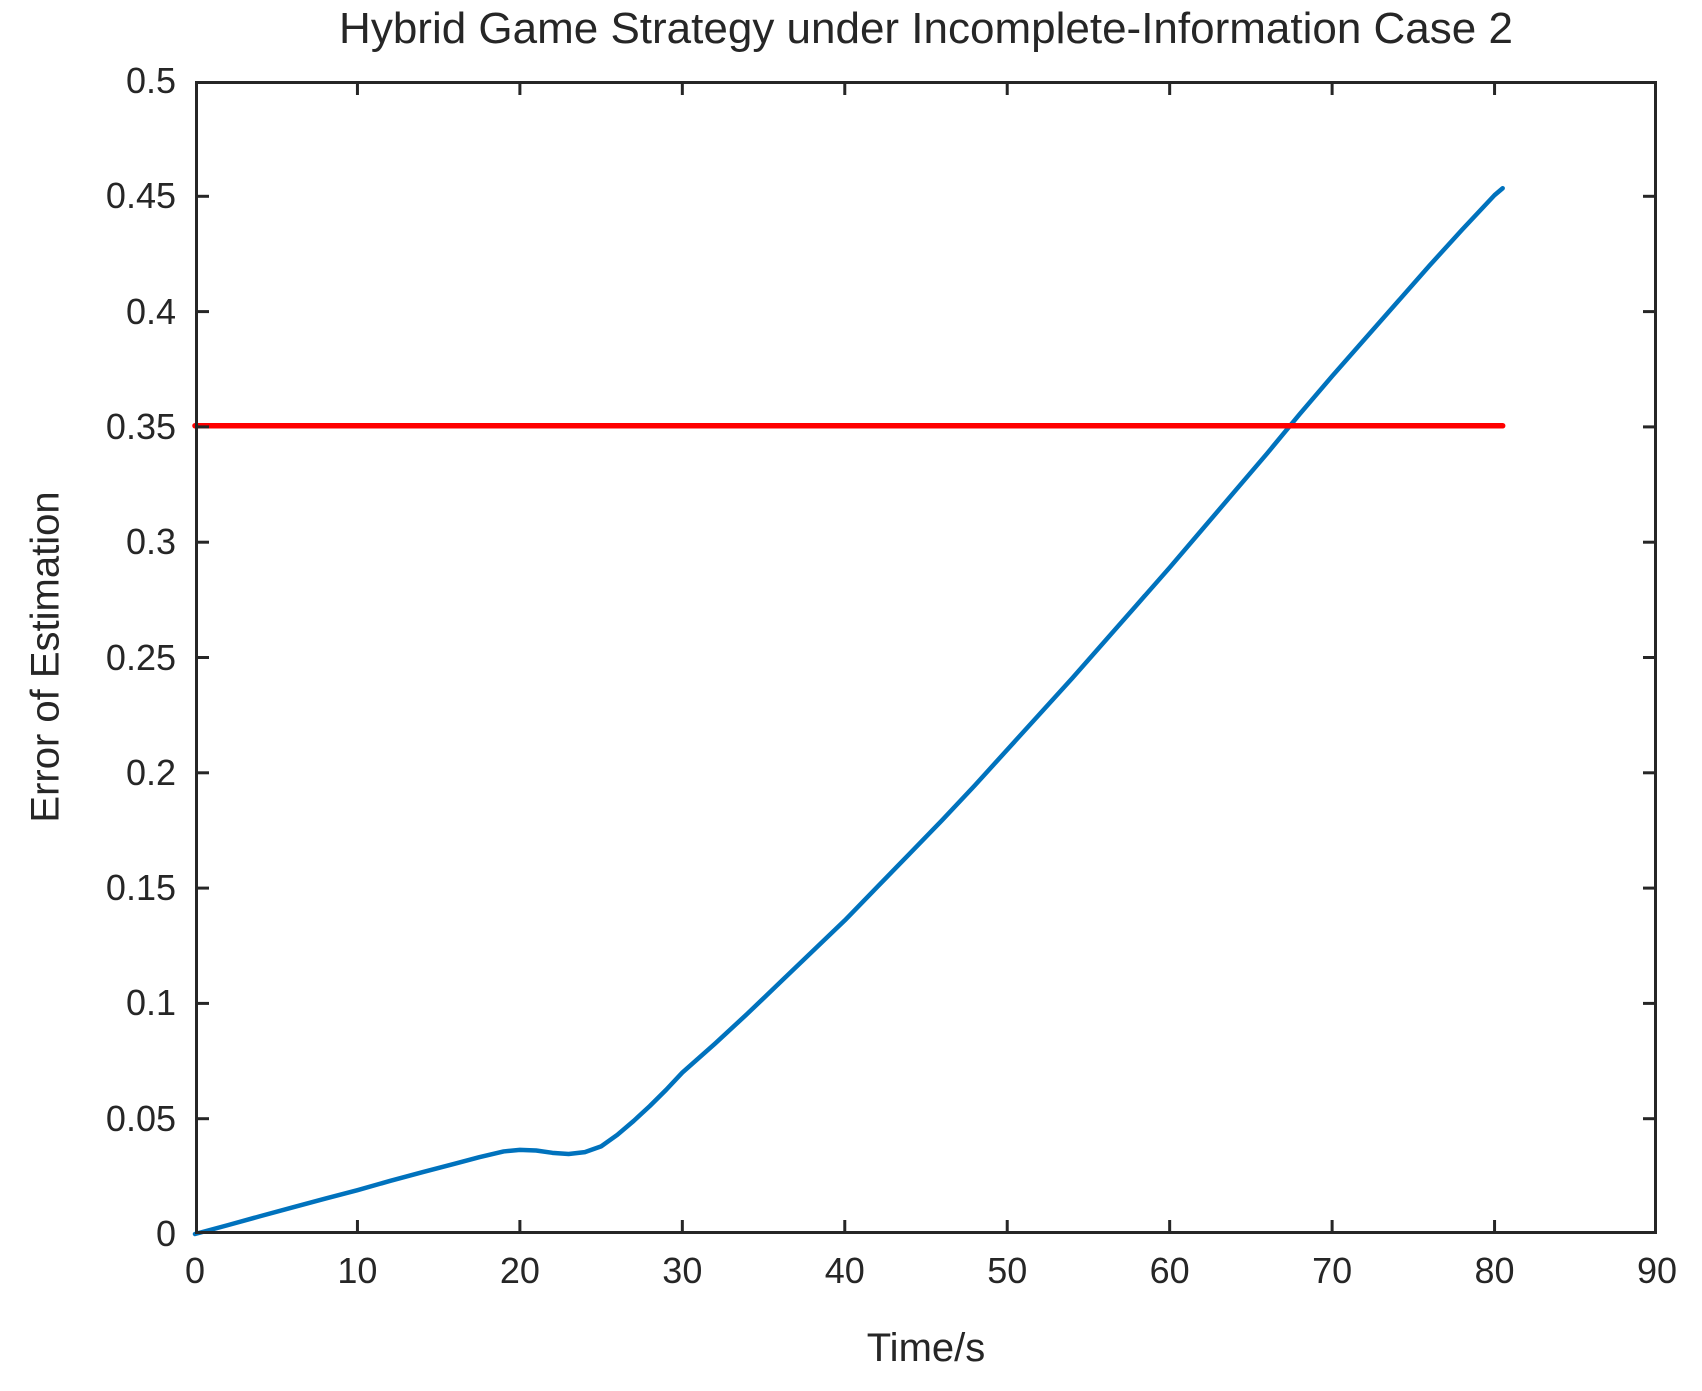 This screenshot has height=1391, width=1702. Describe the element at coordinates (357, 1270) in the screenshot. I see `x-tick-label: 10` at that location.